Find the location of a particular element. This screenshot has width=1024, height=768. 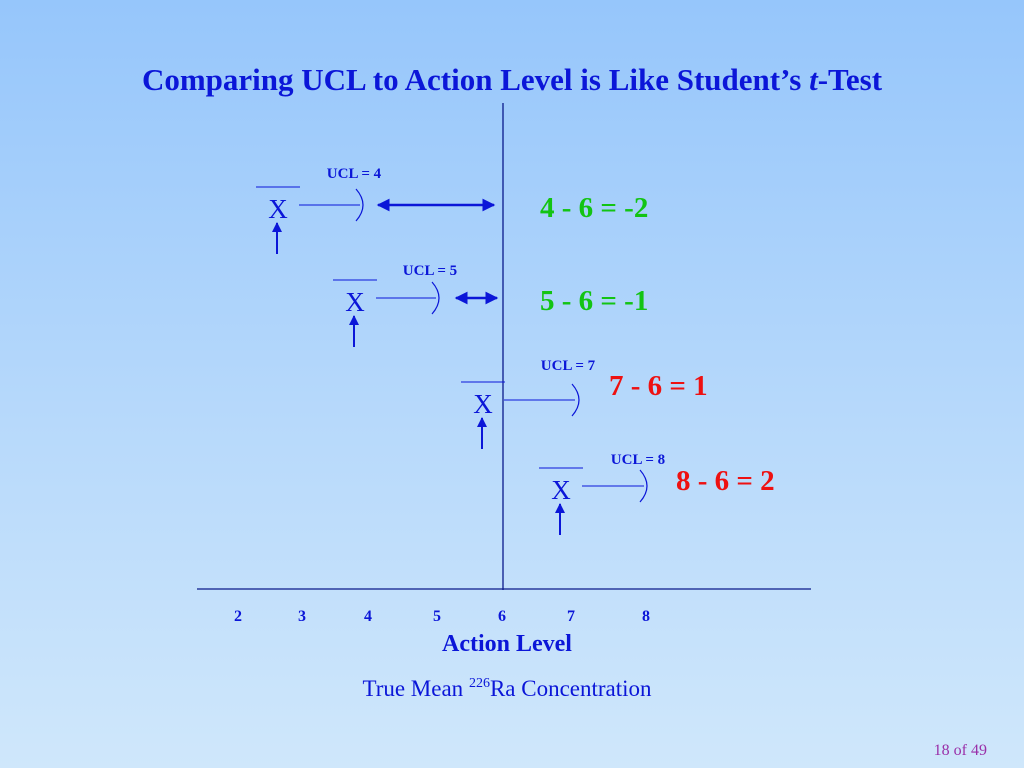

case-1: X UCL = 4 4 - 6 = -2 is located at coordinates (452, 210).